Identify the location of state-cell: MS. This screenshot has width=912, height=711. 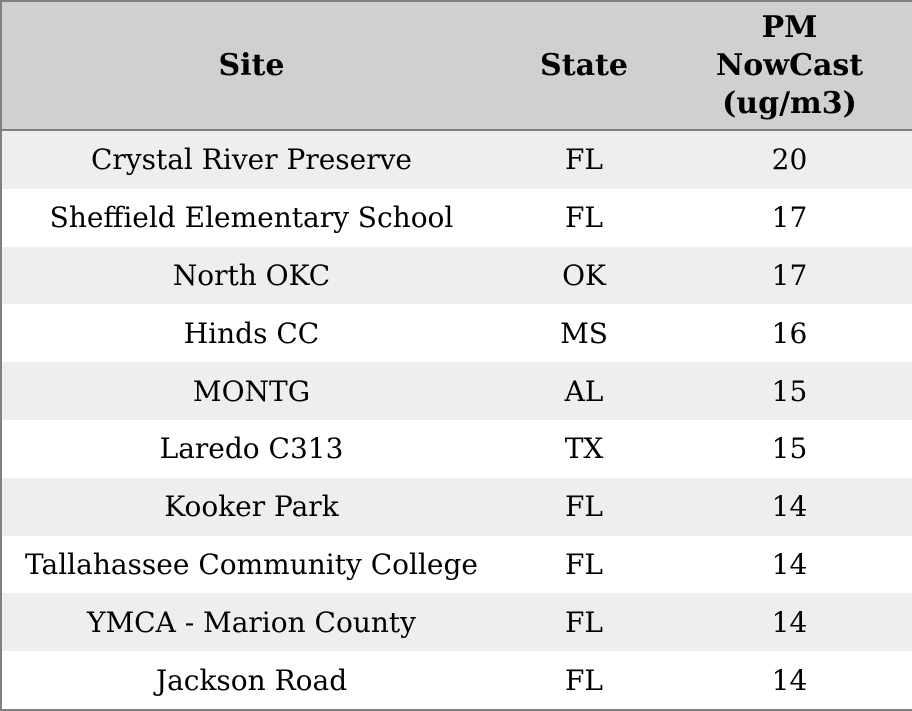
(584, 333).